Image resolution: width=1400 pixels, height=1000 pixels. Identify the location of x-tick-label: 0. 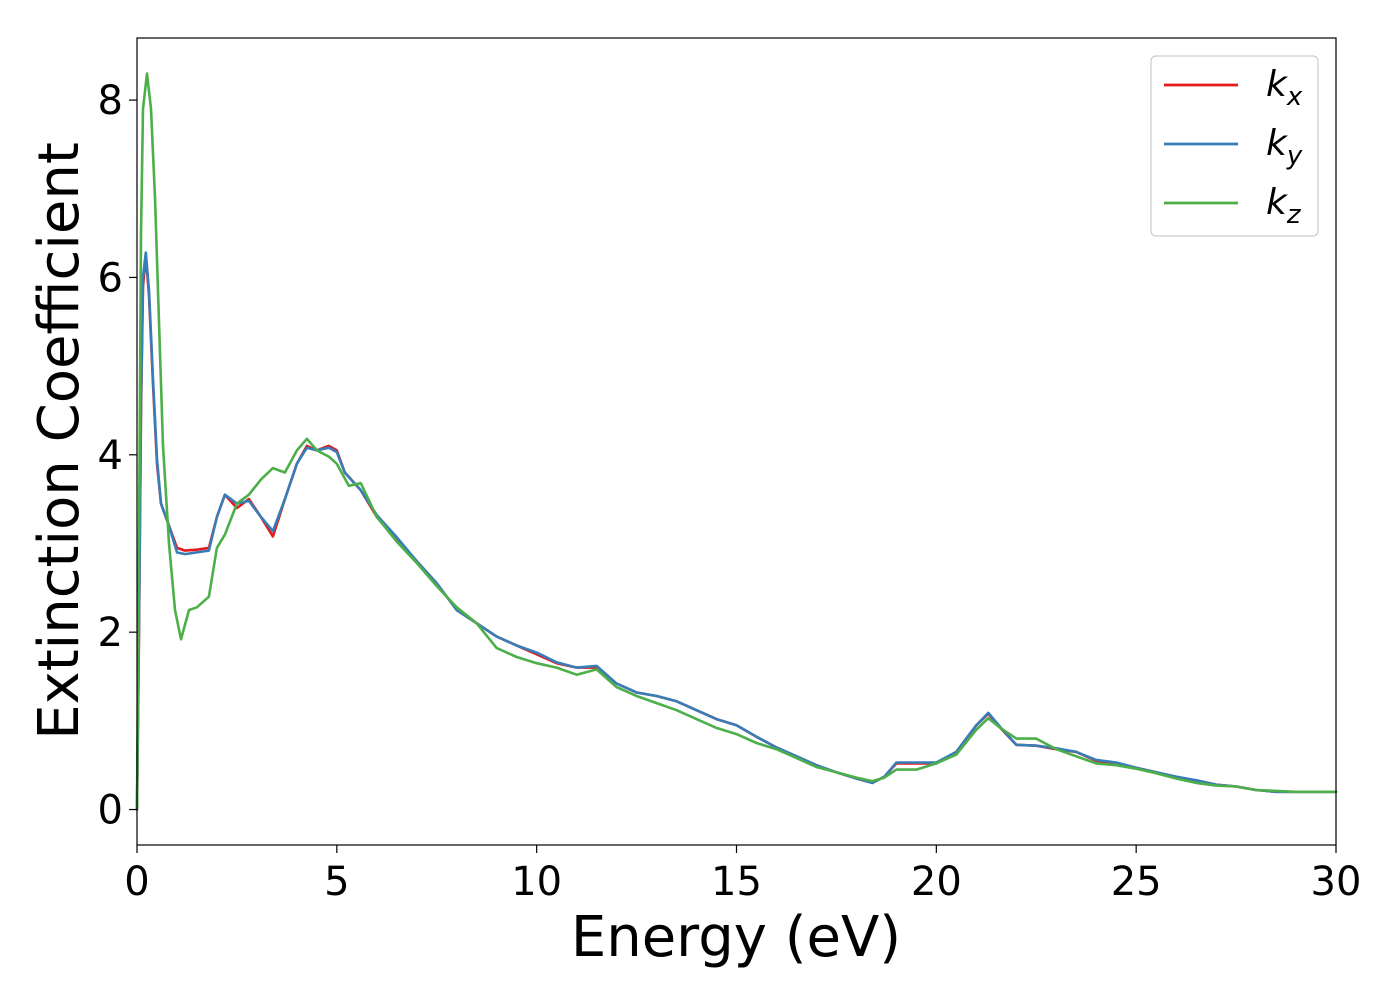
(136, 882).